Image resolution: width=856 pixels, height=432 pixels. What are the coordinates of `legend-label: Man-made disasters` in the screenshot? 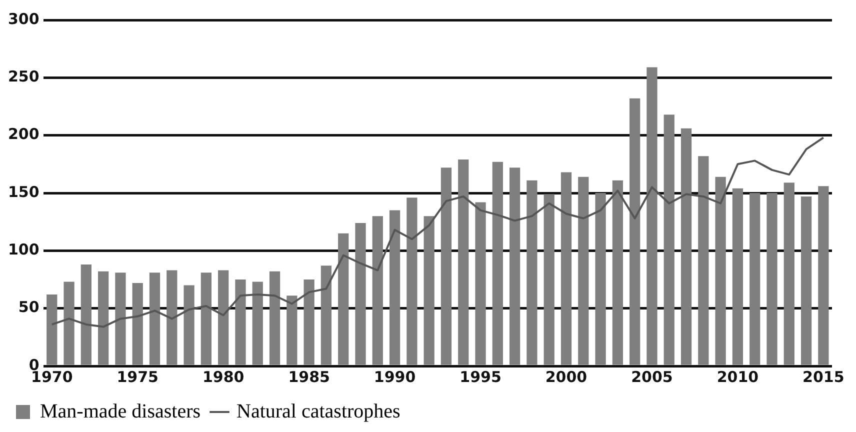 It's located at (120, 411).